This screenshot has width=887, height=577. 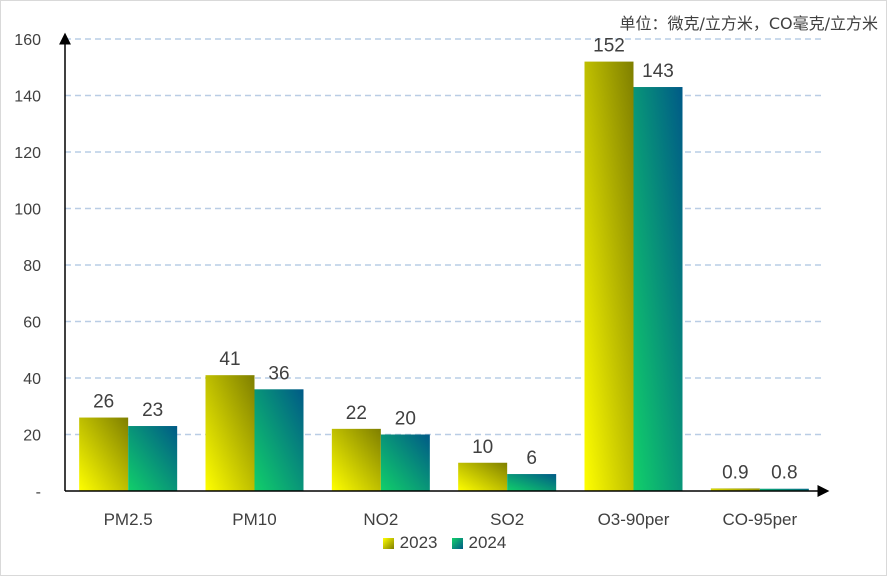 I want to click on bar-2023-NO2, so click(x=356, y=459).